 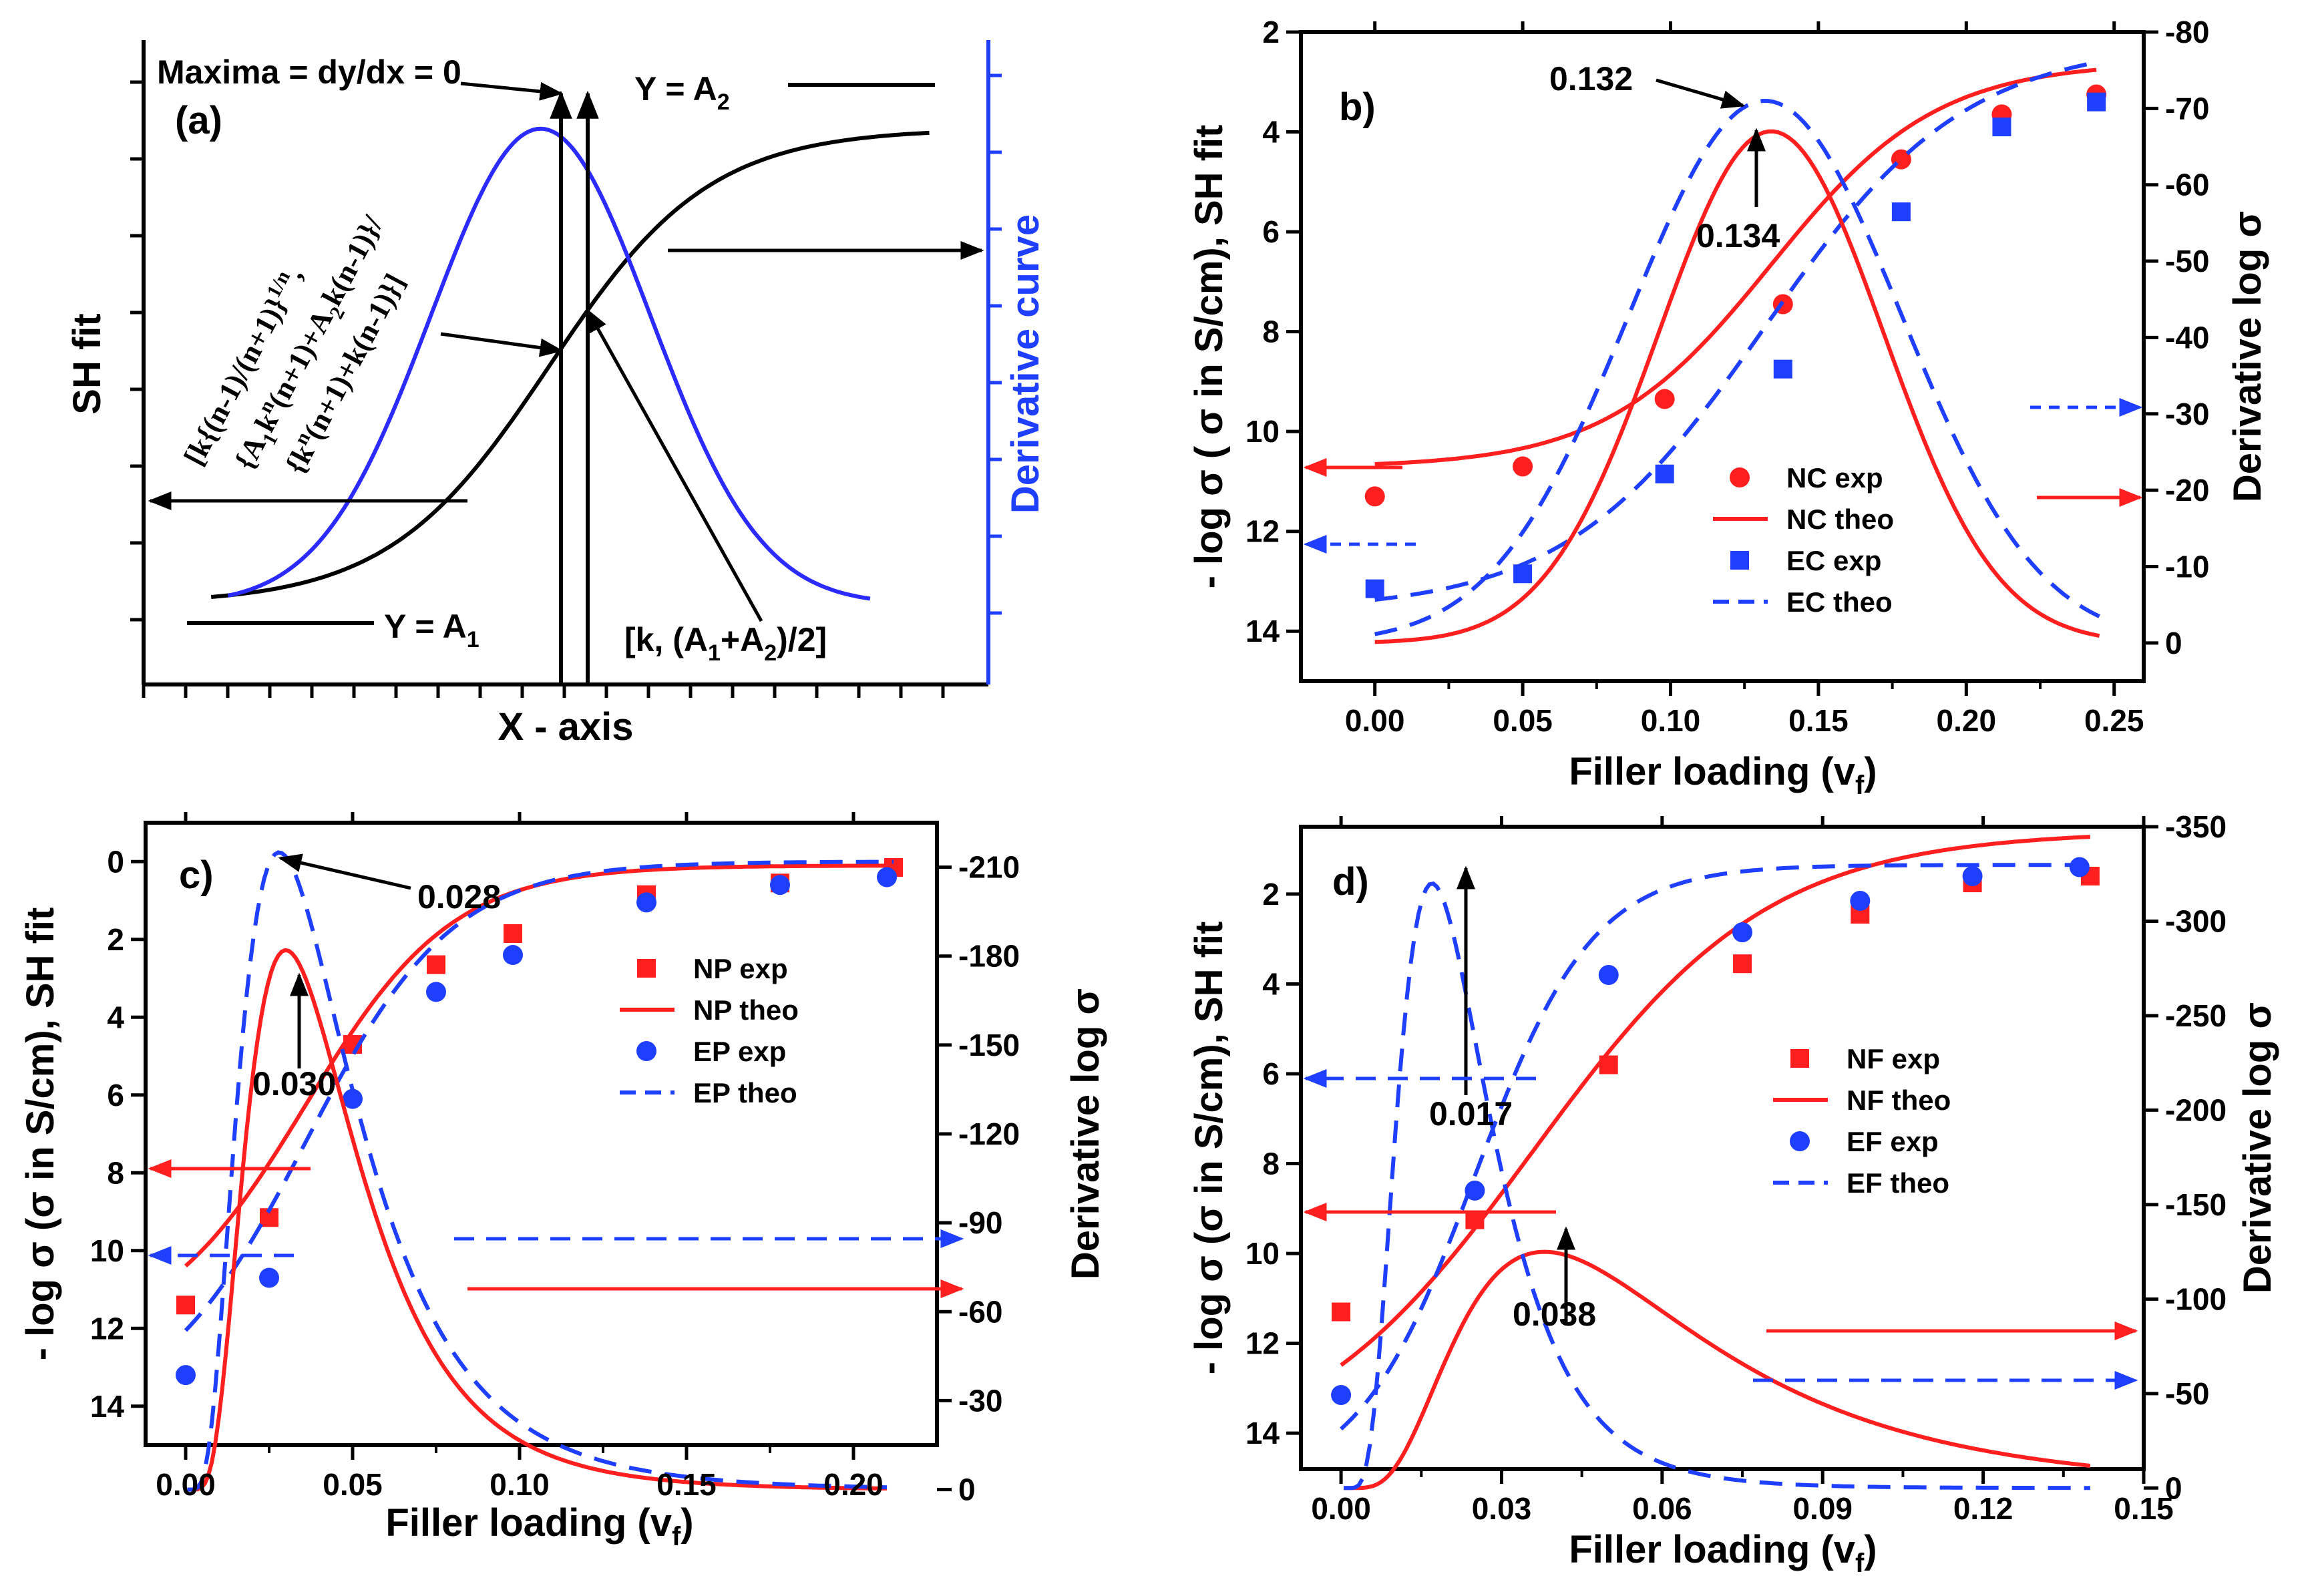 What do you see at coordinates (1671, 721) in the screenshot?
I see `x-tick-label: 0.10` at bounding box center [1671, 721].